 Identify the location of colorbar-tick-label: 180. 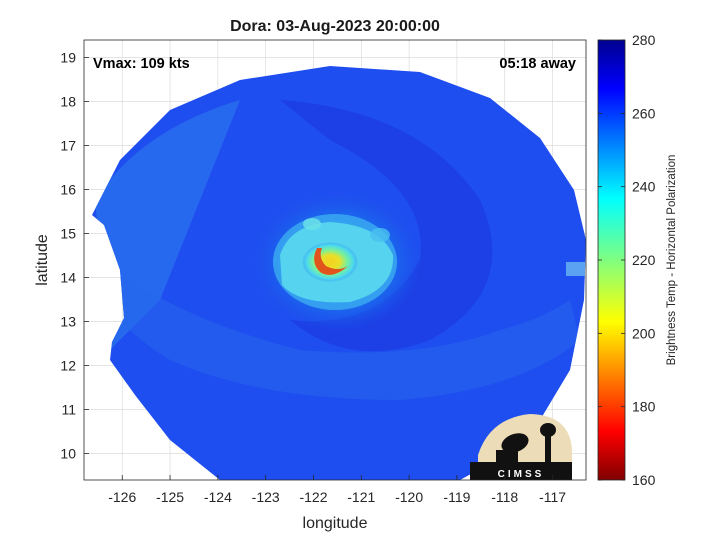
(644, 407).